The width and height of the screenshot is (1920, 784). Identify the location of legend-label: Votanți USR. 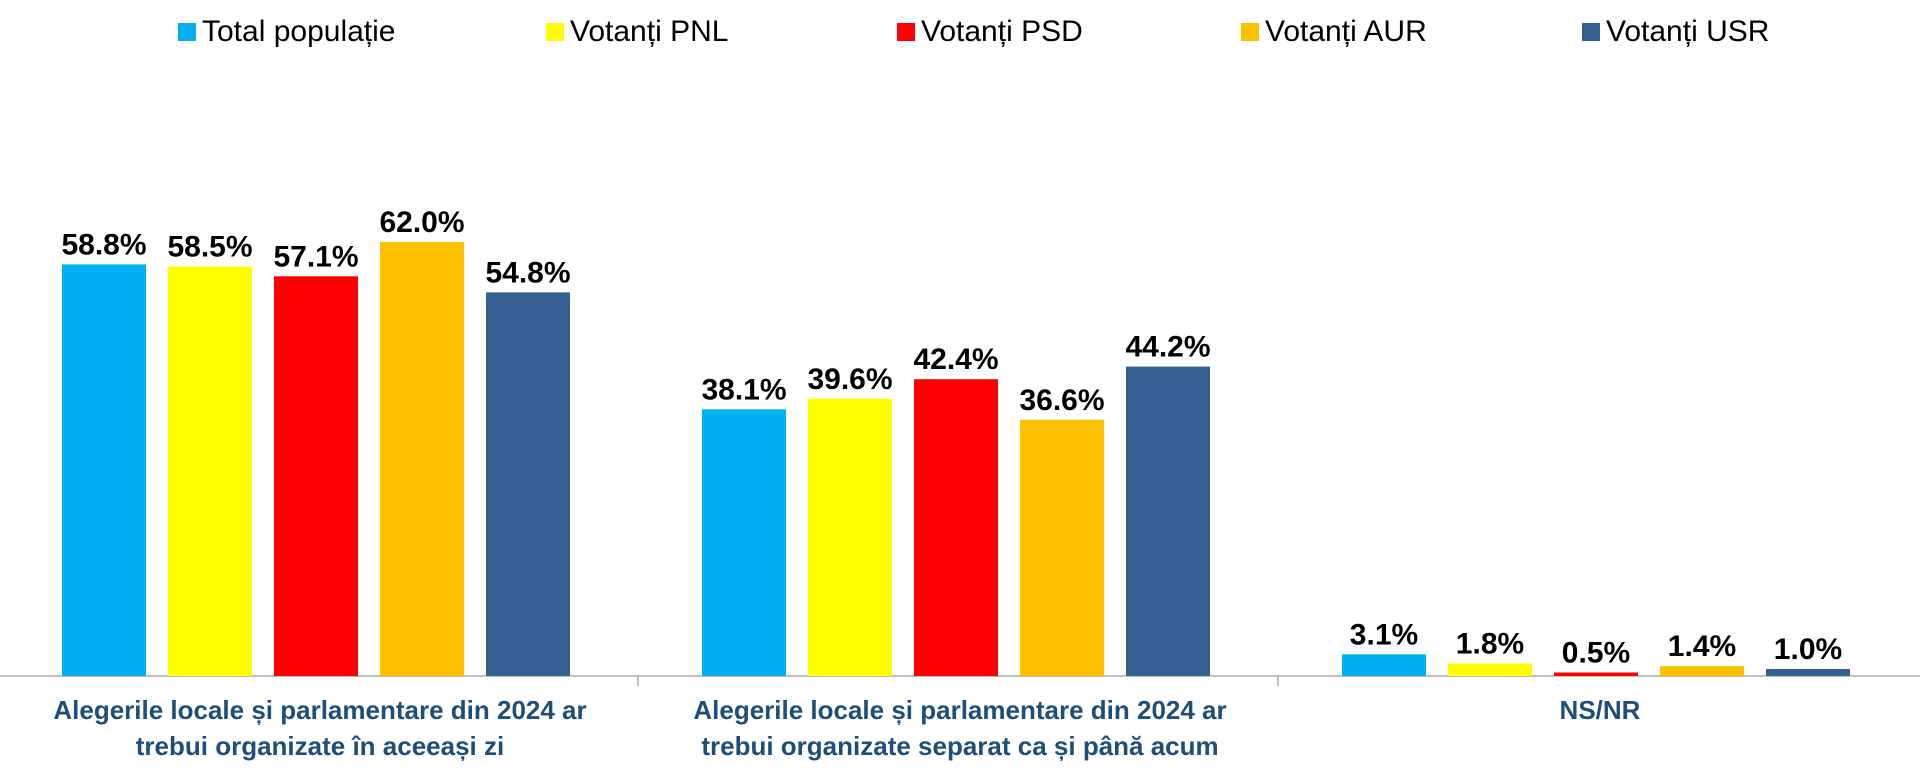
(1688, 31).